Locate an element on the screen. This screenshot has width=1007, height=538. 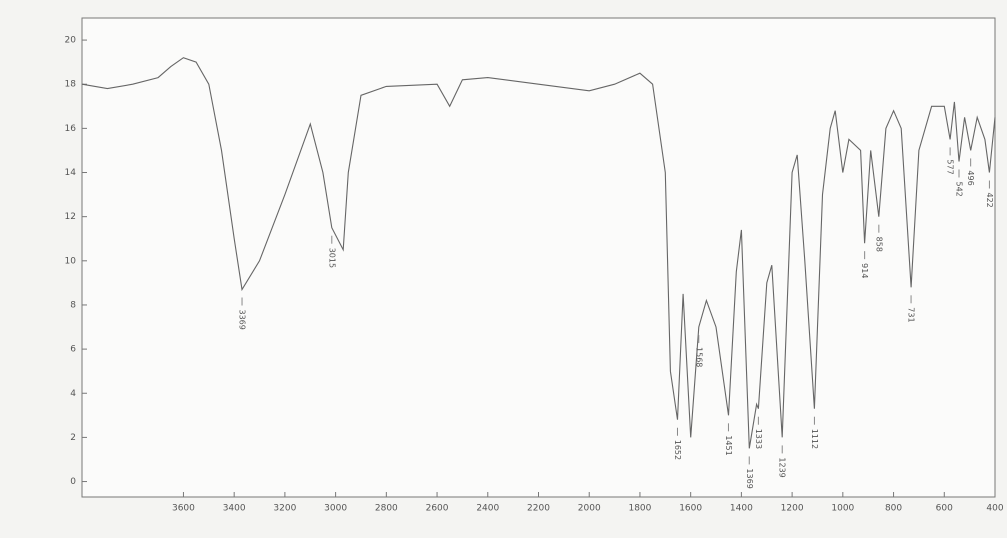
peak-label: 1652 is located at coordinates (677, 450).